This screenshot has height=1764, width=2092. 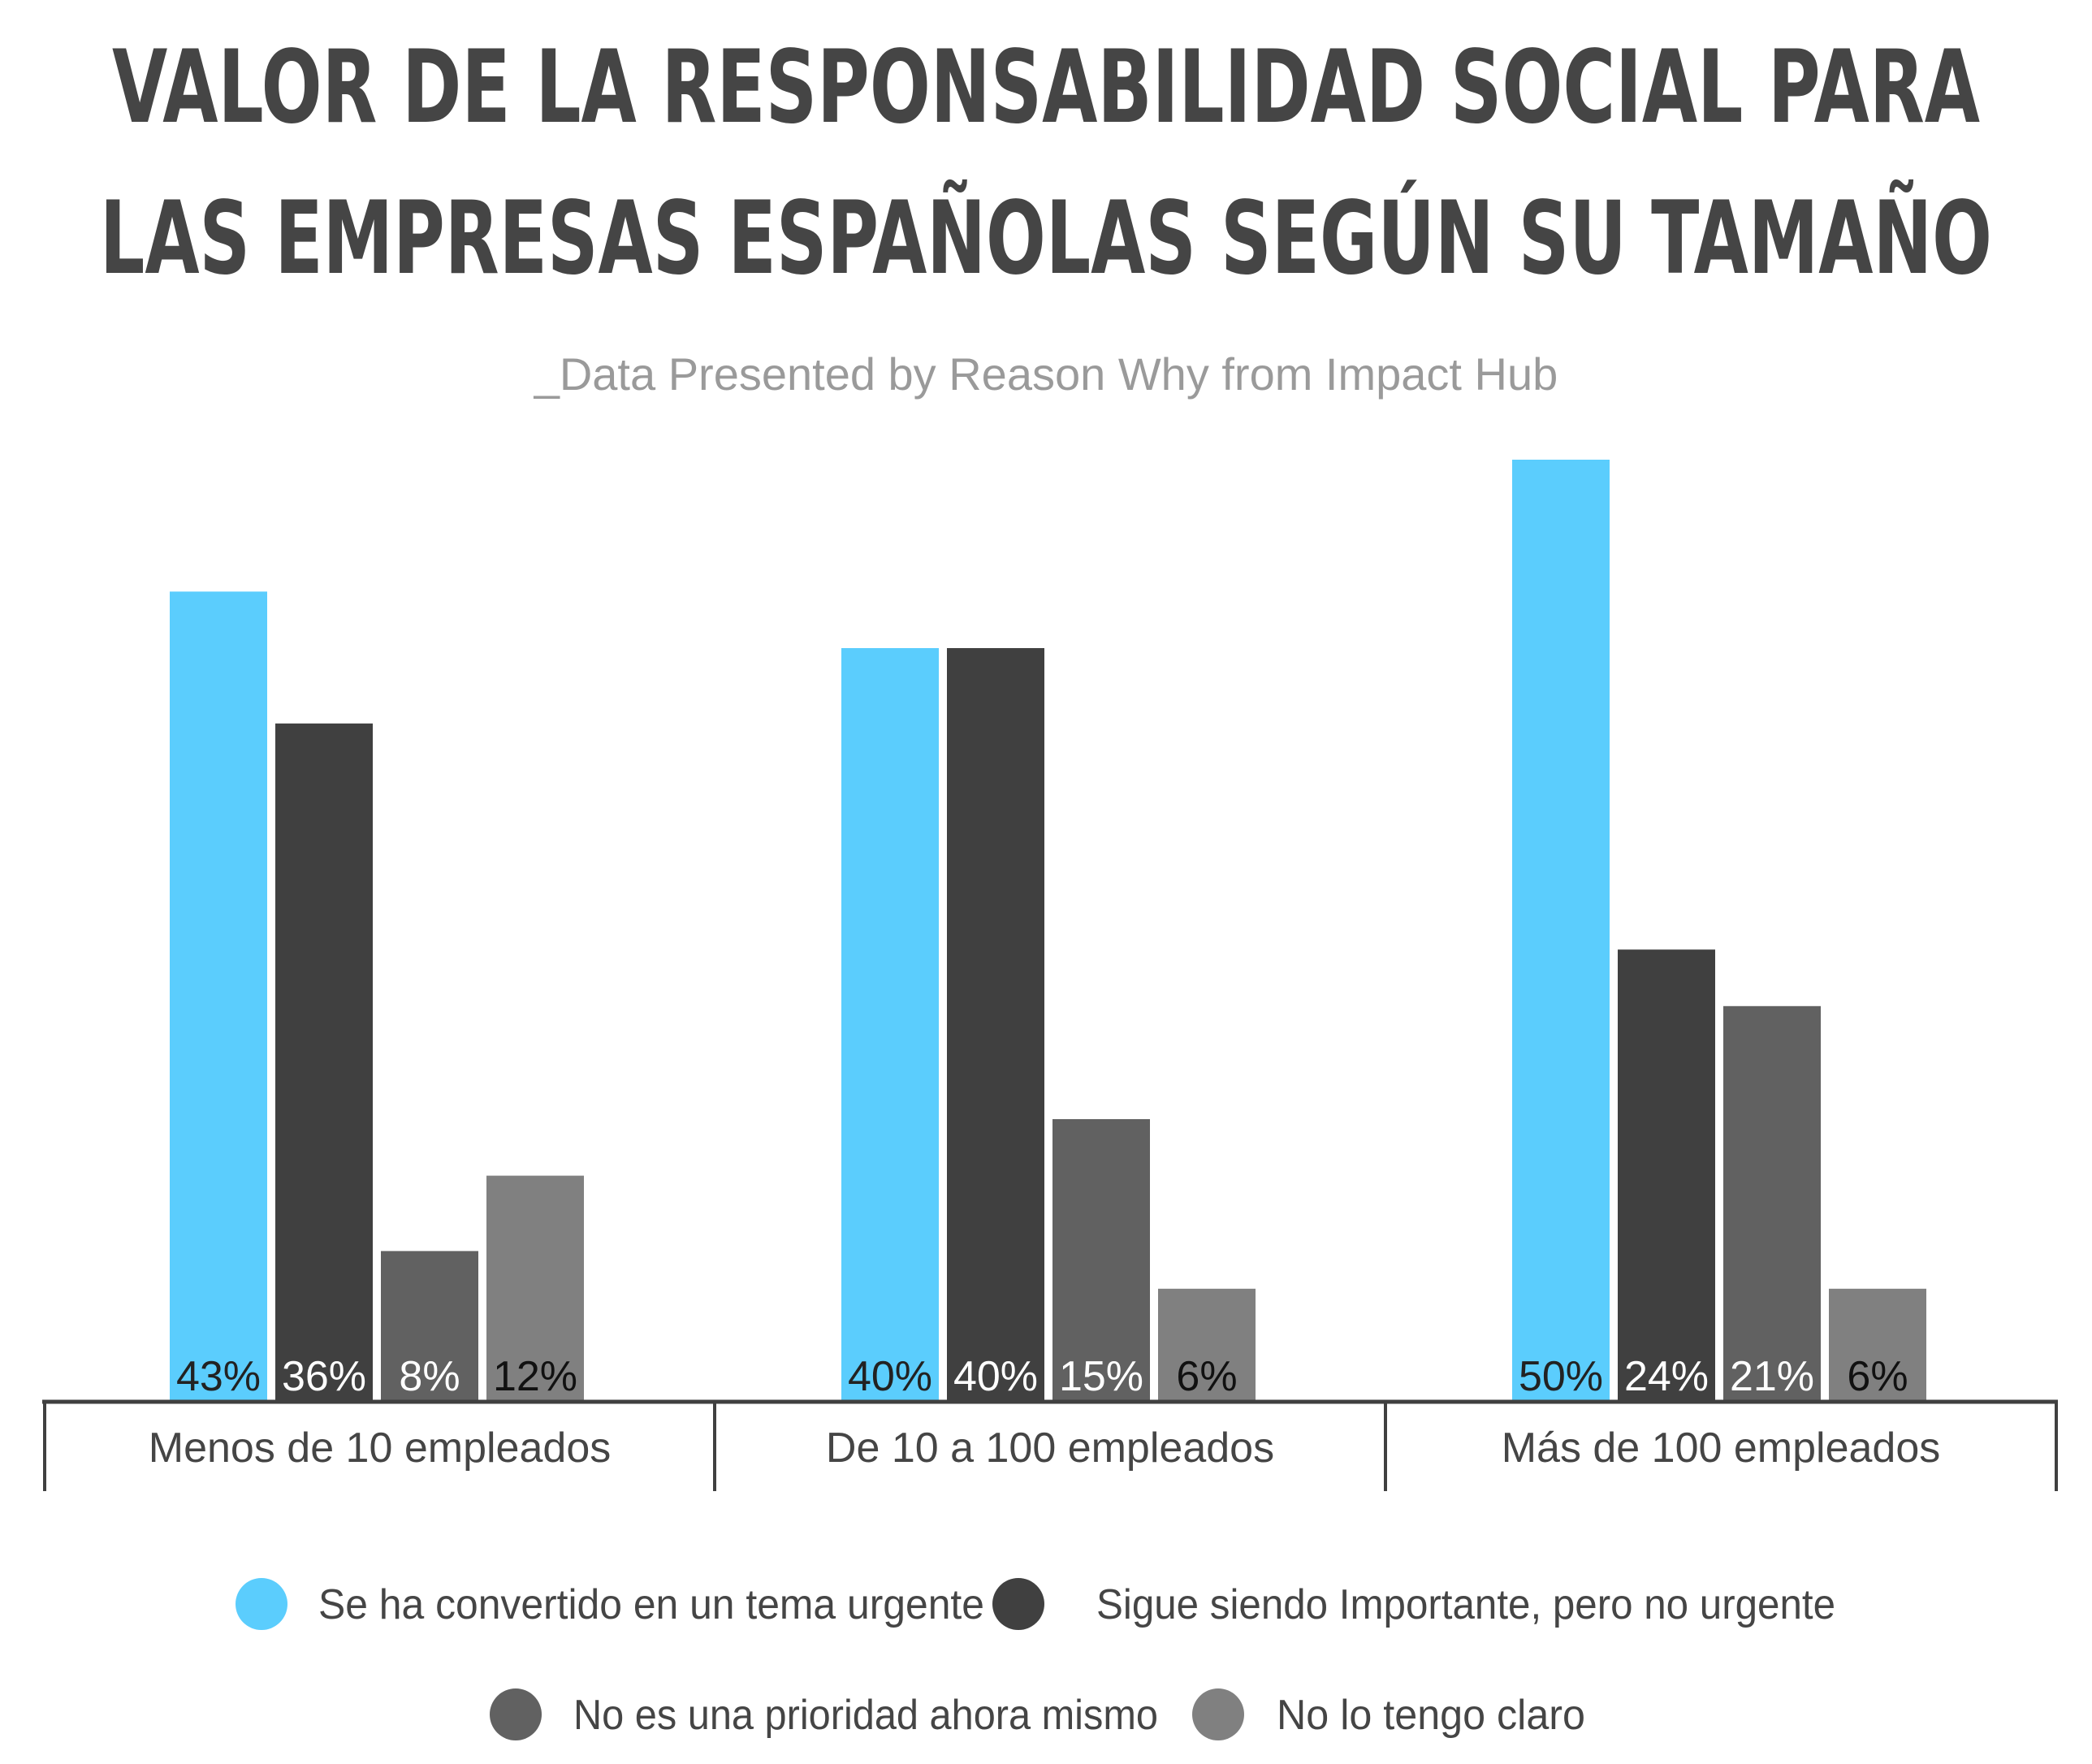 What do you see at coordinates (1046, 87) in the screenshot?
I see `chart-title-line-1: VALOR DE LA RESPONSABILIDAD SOCIAL PARA` at bounding box center [1046, 87].